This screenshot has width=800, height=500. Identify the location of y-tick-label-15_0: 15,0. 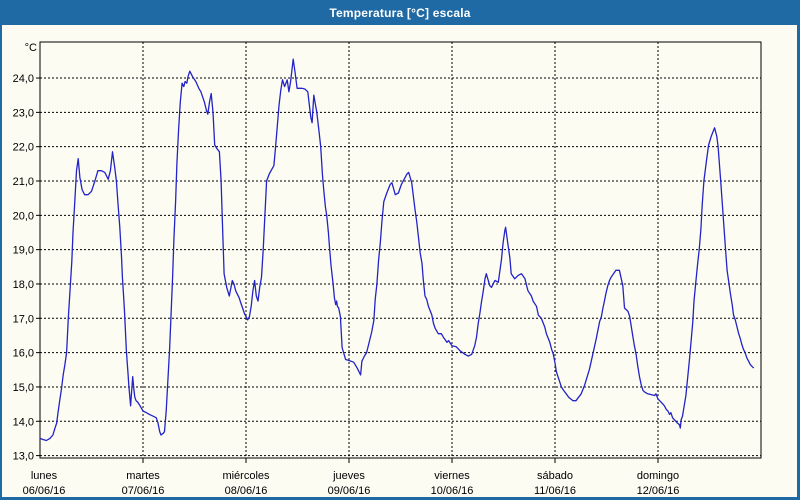
(23, 388).